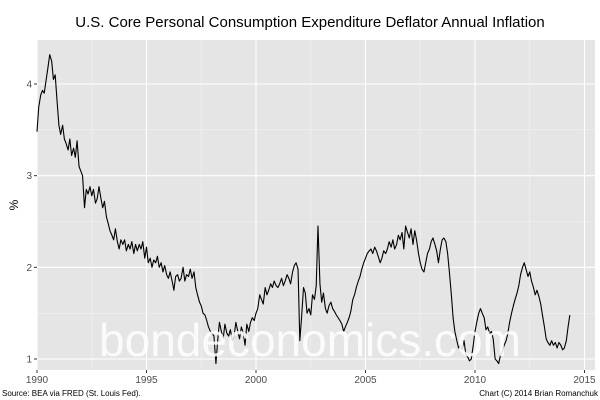 Image resolution: width=600 pixels, height=400 pixels. Describe the element at coordinates (71, 393) in the screenshot. I see `source-note: Source: BEA via FRED (St. Louis Fed).` at that location.